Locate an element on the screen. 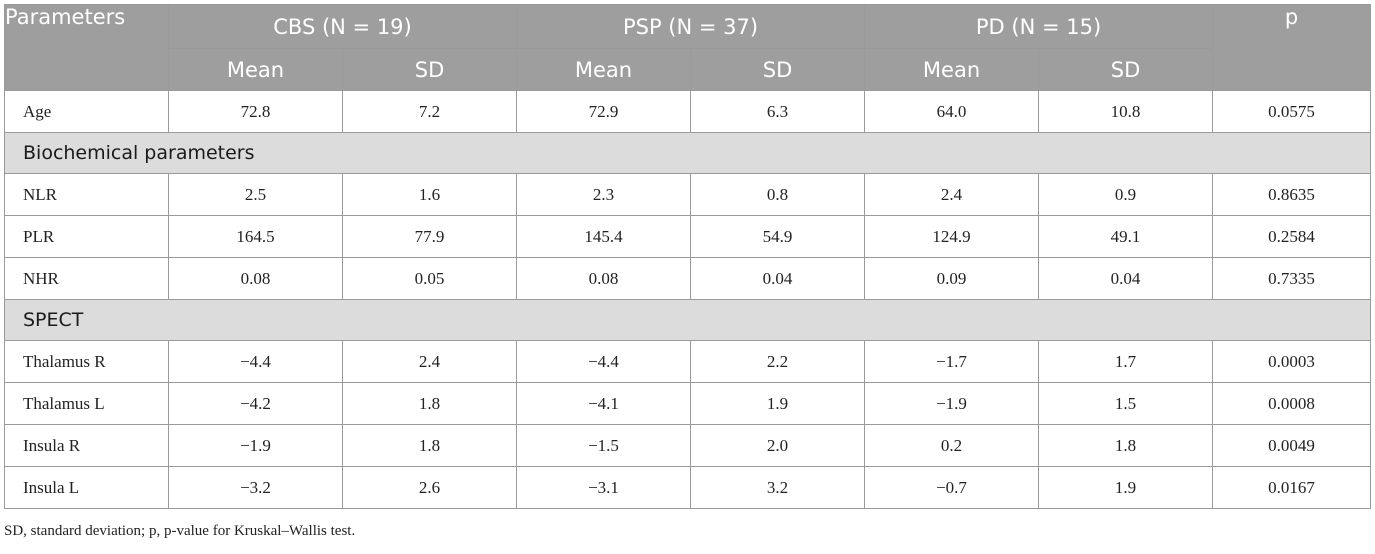 The image size is (1375, 554). section-row: SPECT is located at coordinates (687, 320).